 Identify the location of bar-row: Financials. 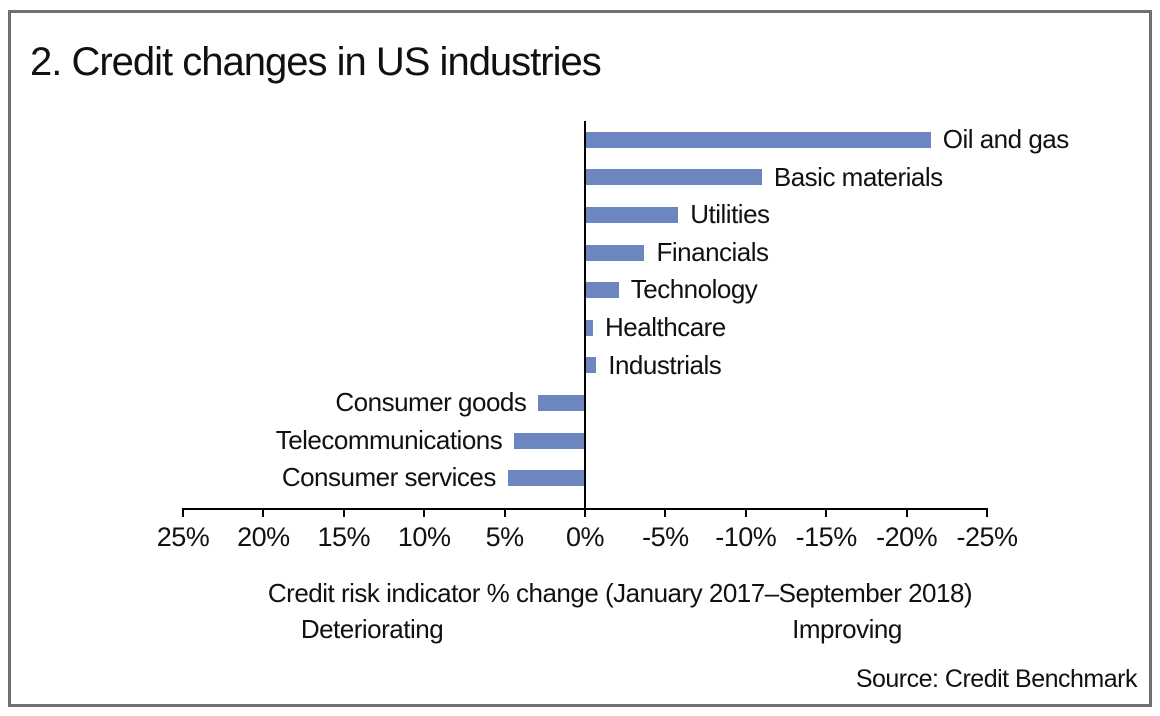
(585, 253).